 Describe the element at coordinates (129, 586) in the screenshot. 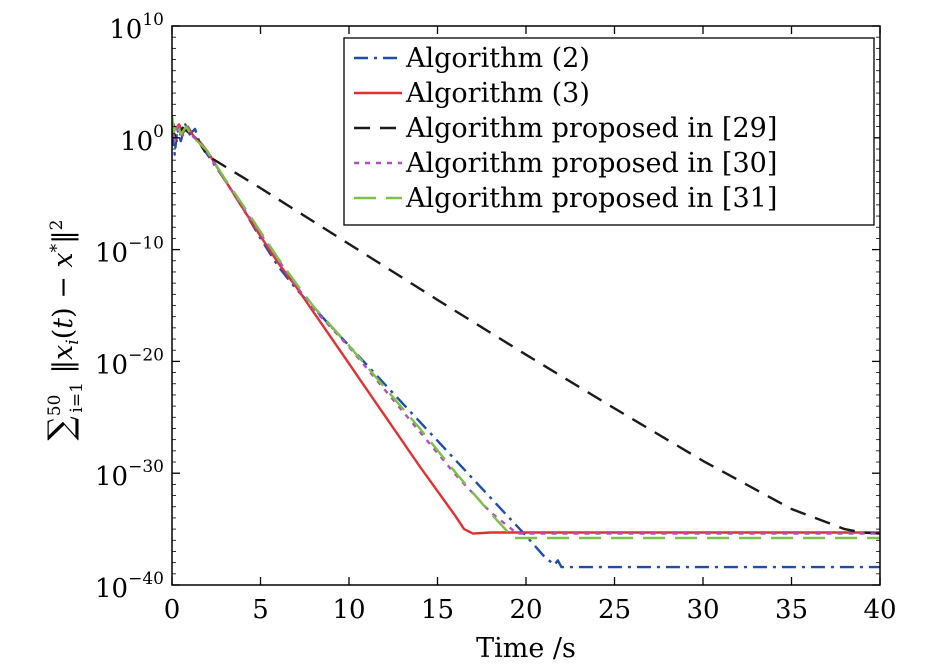

I see `y-tick-label: 10−40` at that location.